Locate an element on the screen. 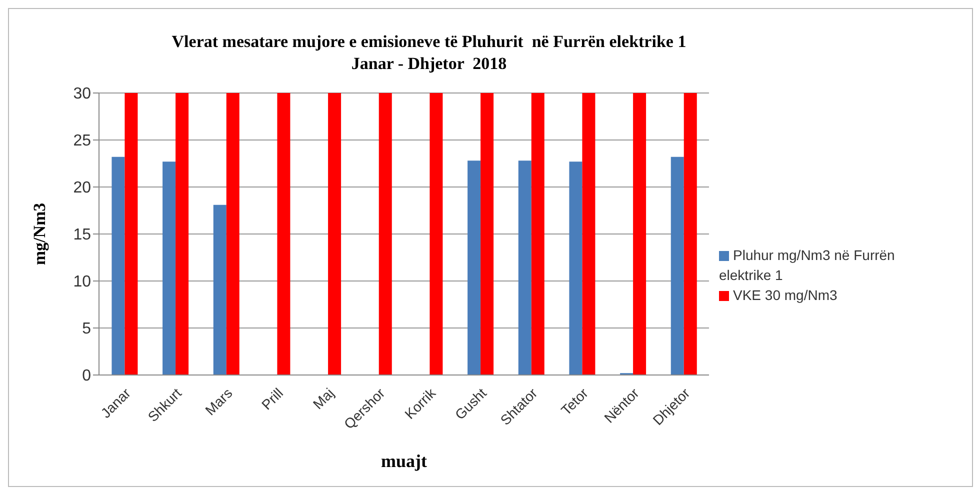 The height and width of the screenshot is (493, 979). chart-title: Vlerat mesatare mujore e emisioneve të Pluhurit në Furrën elektrike 1 Janar - Dhjetor 2018 is located at coordinates (429, 53).